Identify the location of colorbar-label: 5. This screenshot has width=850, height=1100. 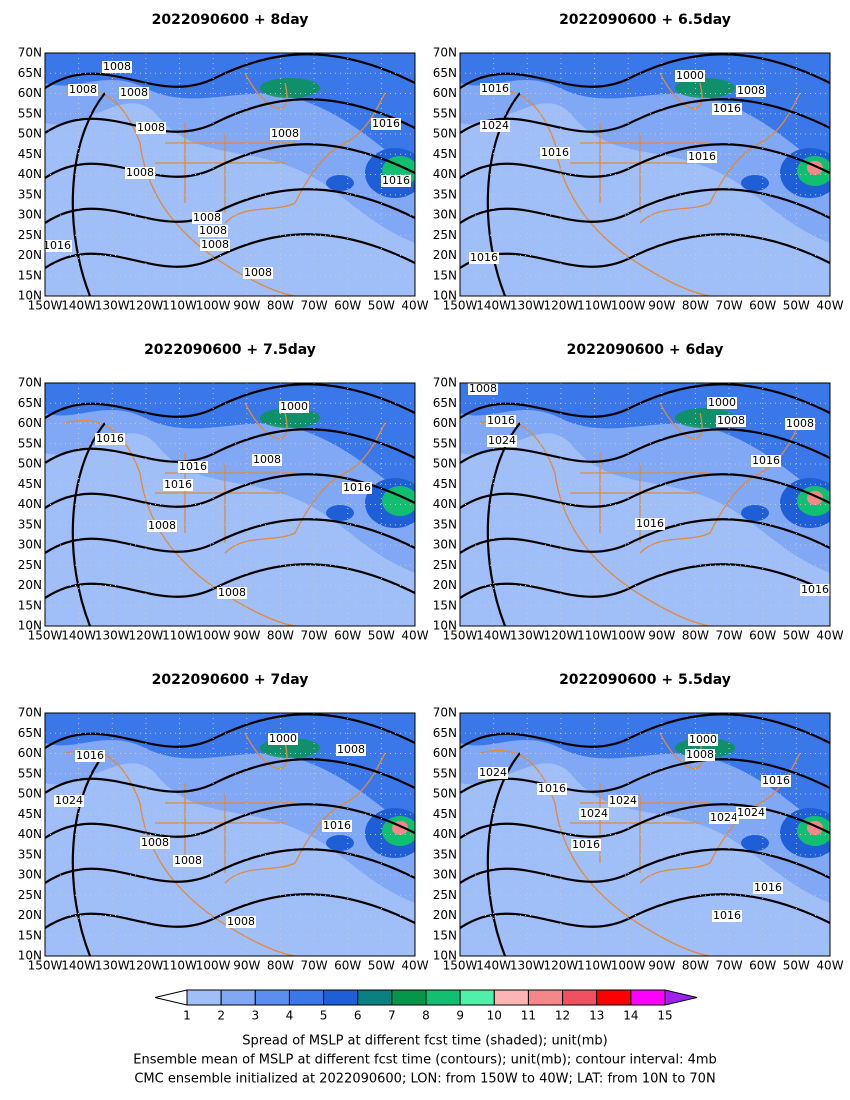
(324, 1016).